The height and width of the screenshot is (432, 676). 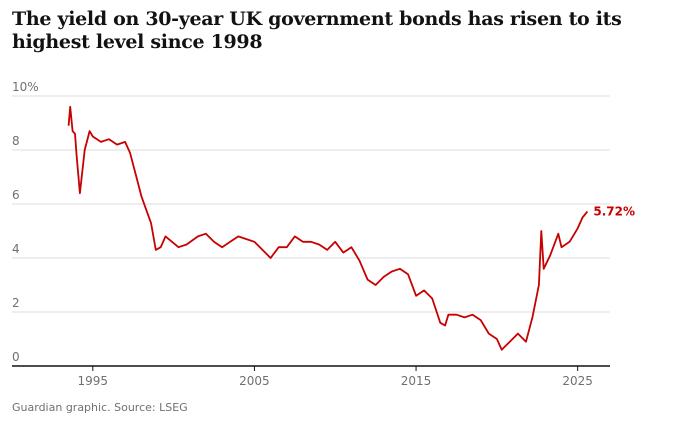 What do you see at coordinates (614, 212) in the screenshot?
I see `end-label: 5.72%` at bounding box center [614, 212].